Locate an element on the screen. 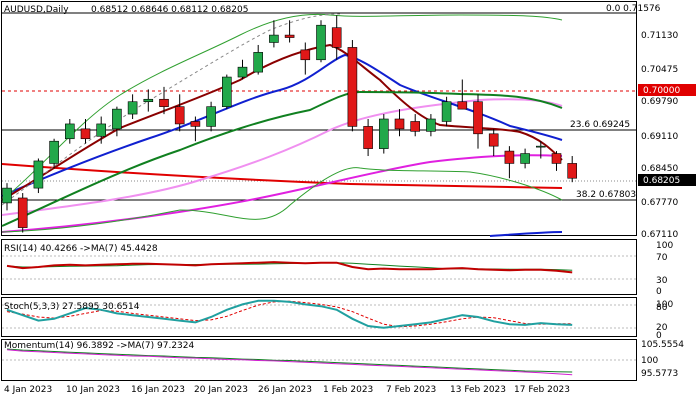 Image resolution: width=700 pixels, height=400 pixels. rsi-label: RSI(14) 40.4266 ->MA(7) 45.4428 is located at coordinates (81, 249).